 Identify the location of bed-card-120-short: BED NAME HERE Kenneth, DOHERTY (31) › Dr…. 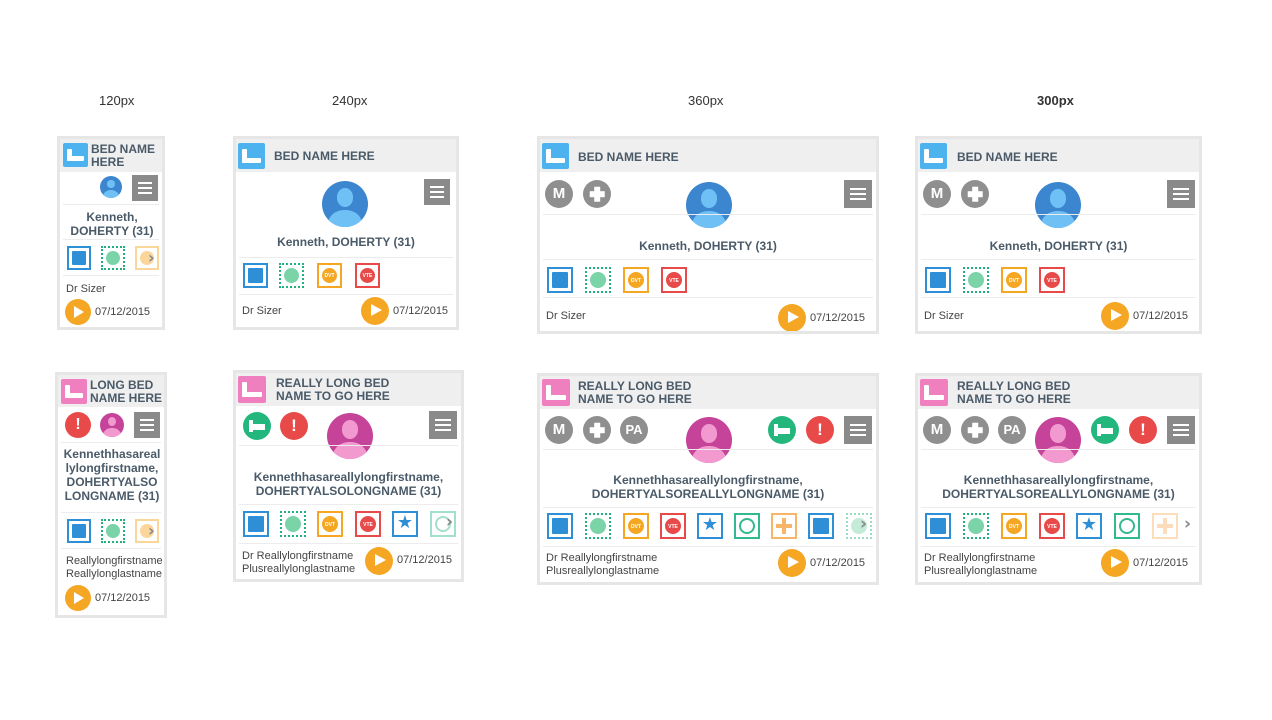
(111, 233).